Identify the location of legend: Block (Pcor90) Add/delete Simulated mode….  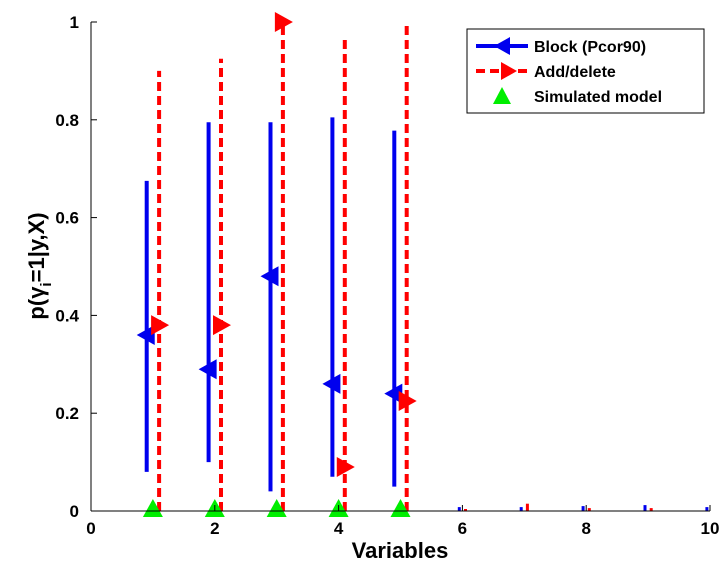
(585, 71).